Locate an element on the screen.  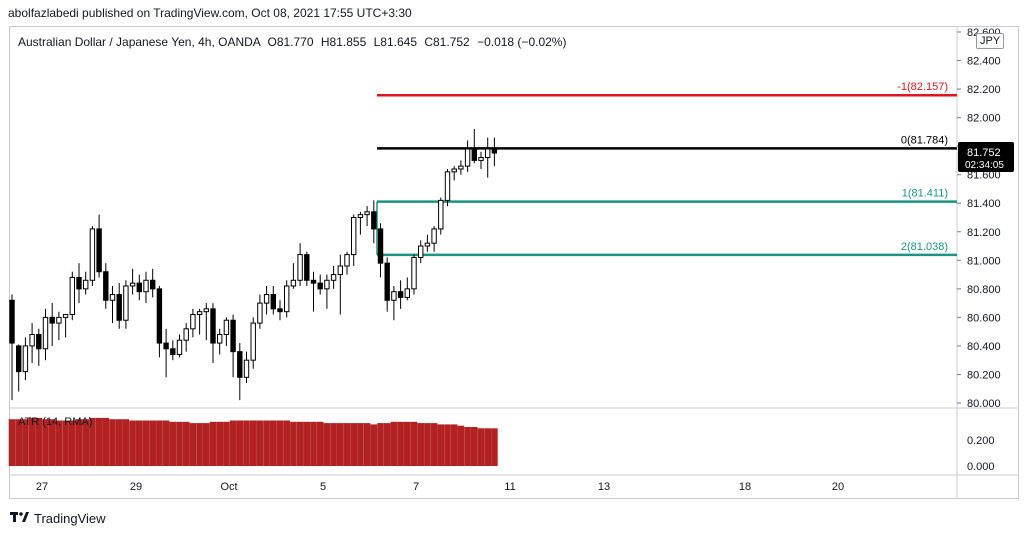
ohlc-change: −0.018 (−0.02%) is located at coordinates (522, 42).